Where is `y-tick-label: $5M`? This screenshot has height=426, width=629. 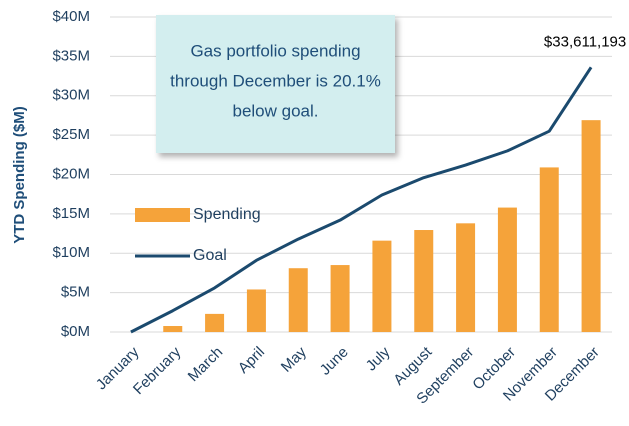 y-tick-label: $5M is located at coordinates (75, 292).